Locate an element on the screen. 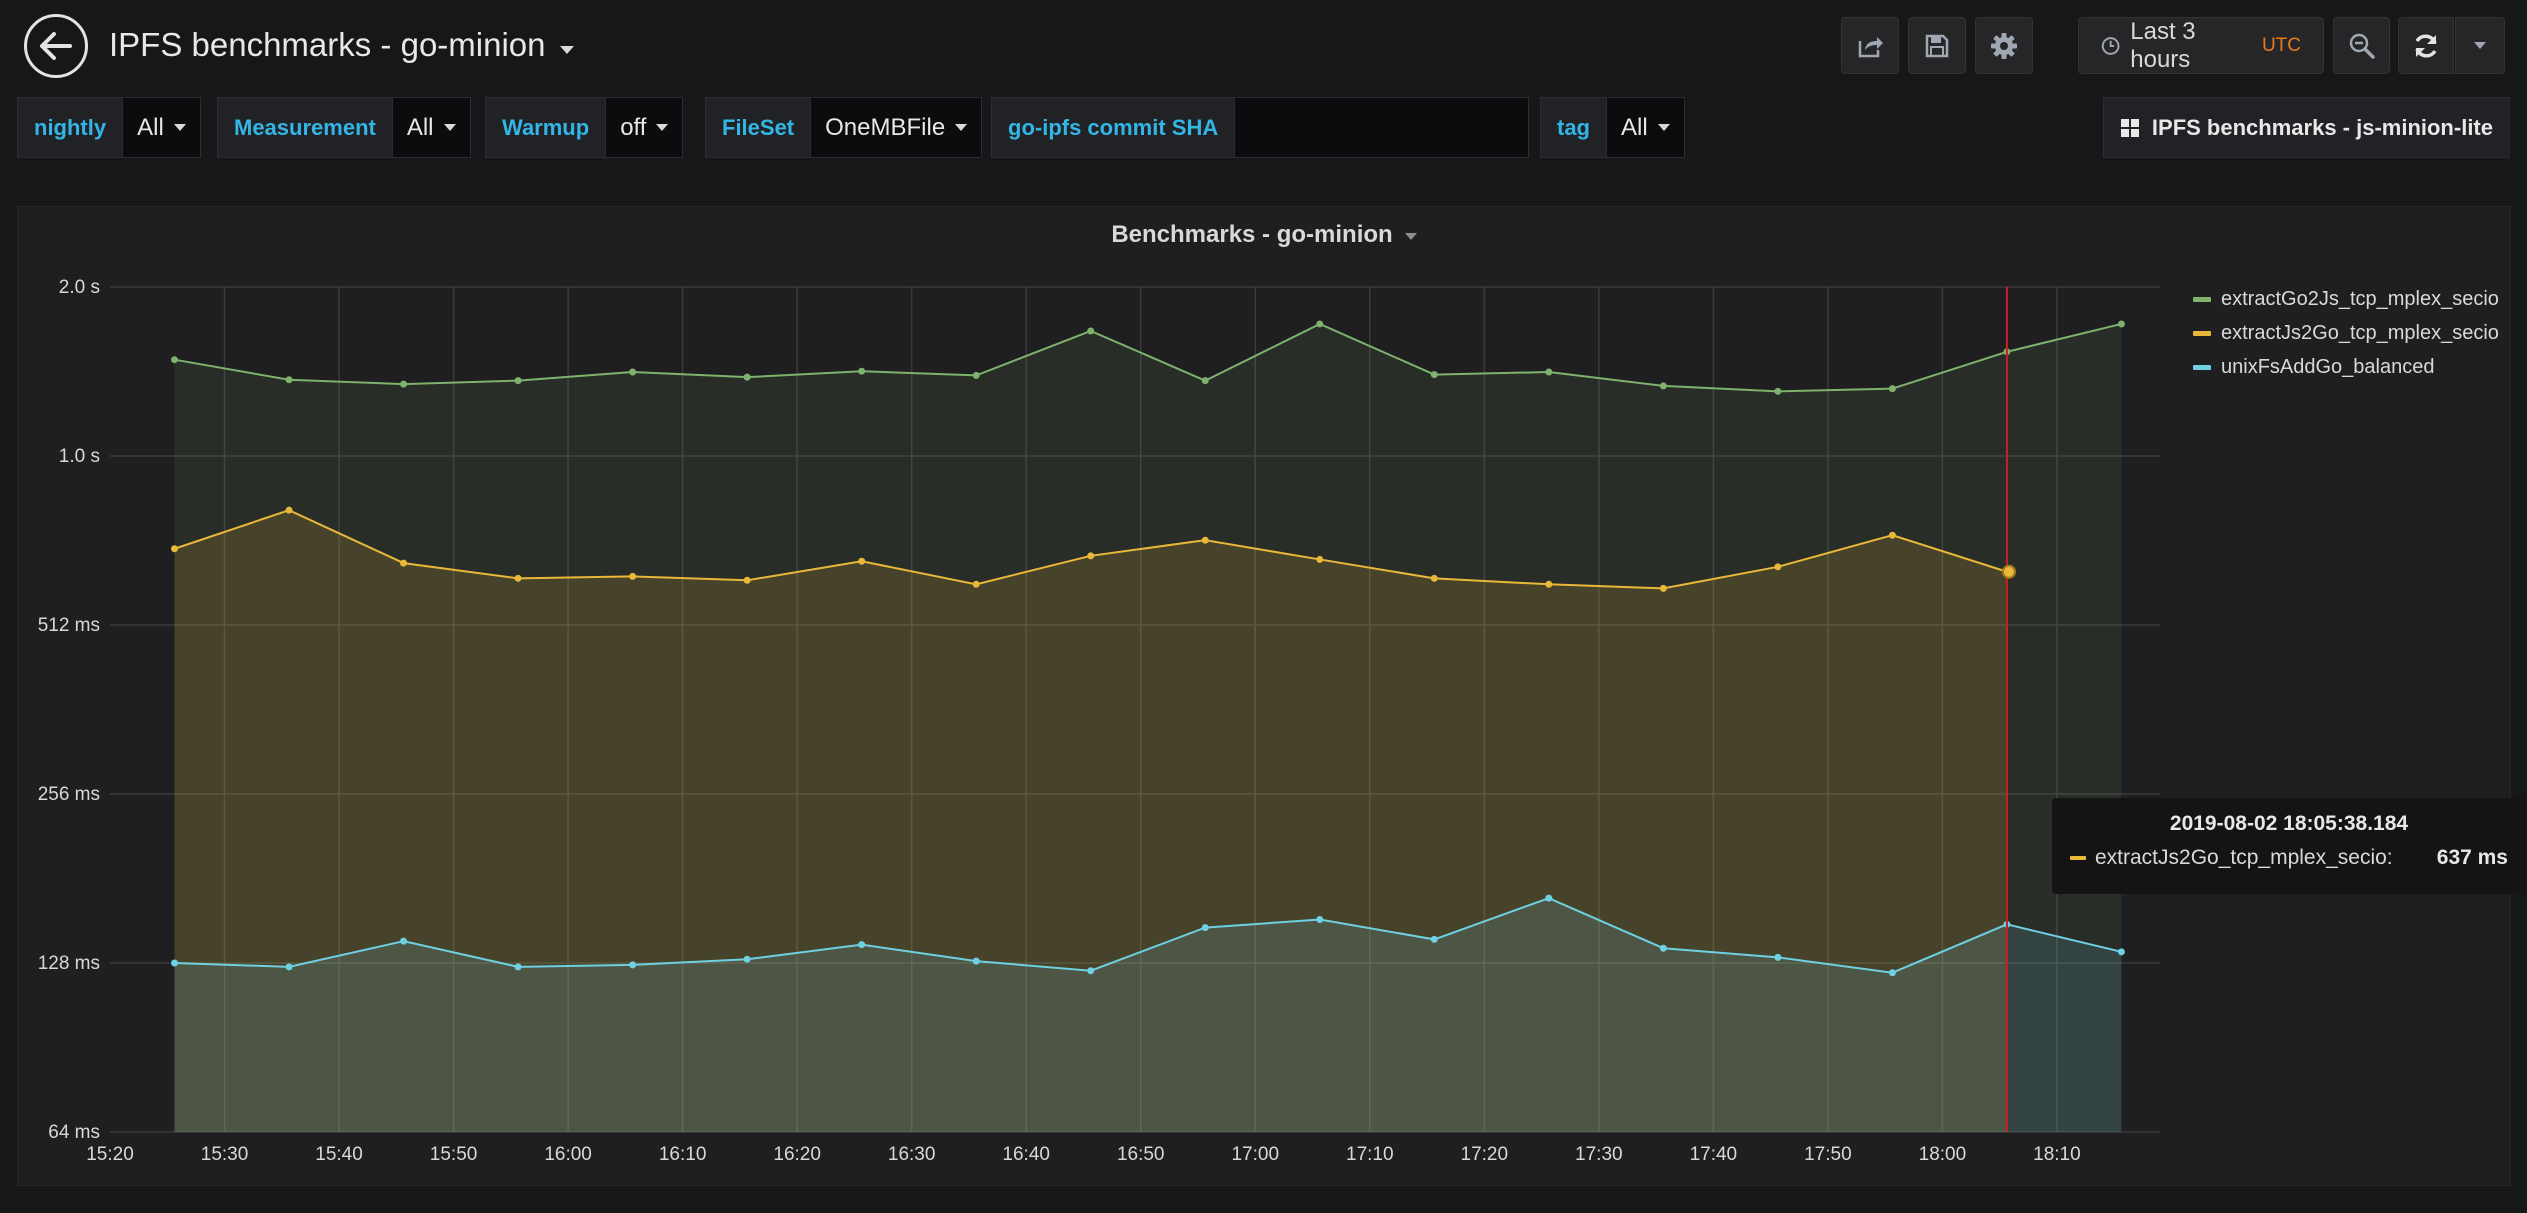 The height and width of the screenshot is (1213, 2527). dashboard-title-dropdown: IPFS benchmarks - go-minion is located at coordinates (341, 45).